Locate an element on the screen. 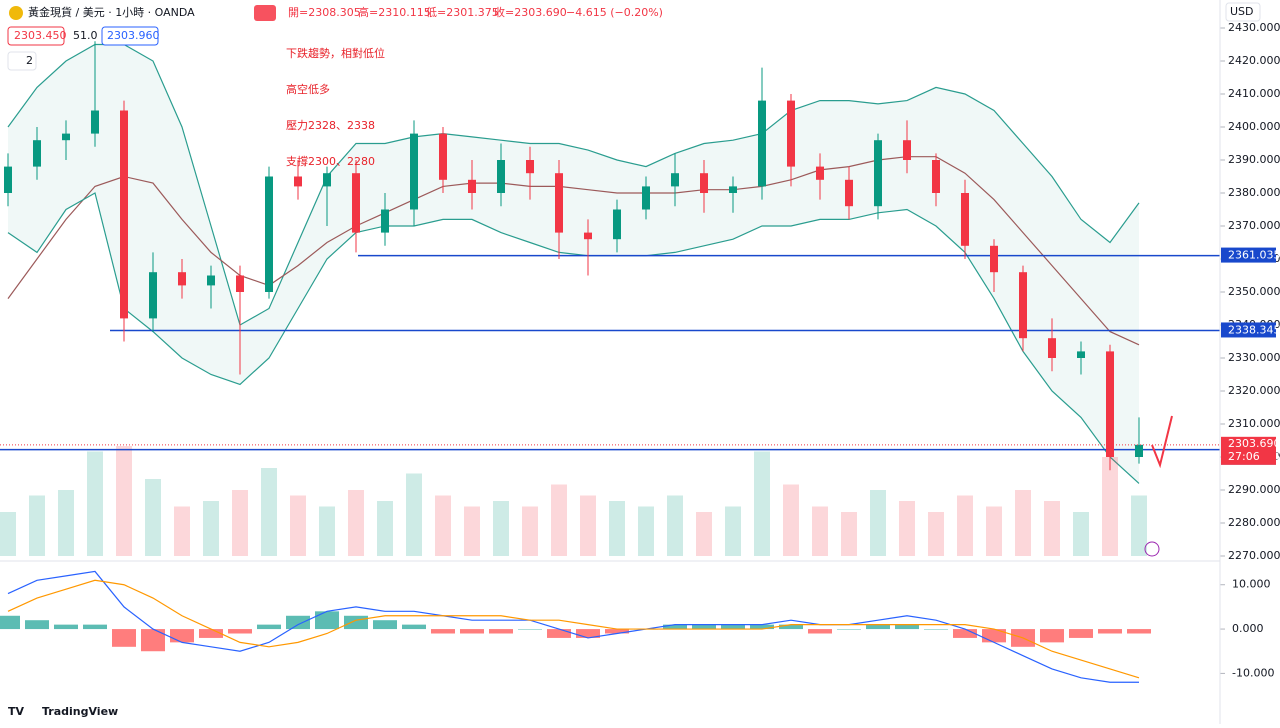  y-tick-label: 2350.000 is located at coordinates (1254, 291).